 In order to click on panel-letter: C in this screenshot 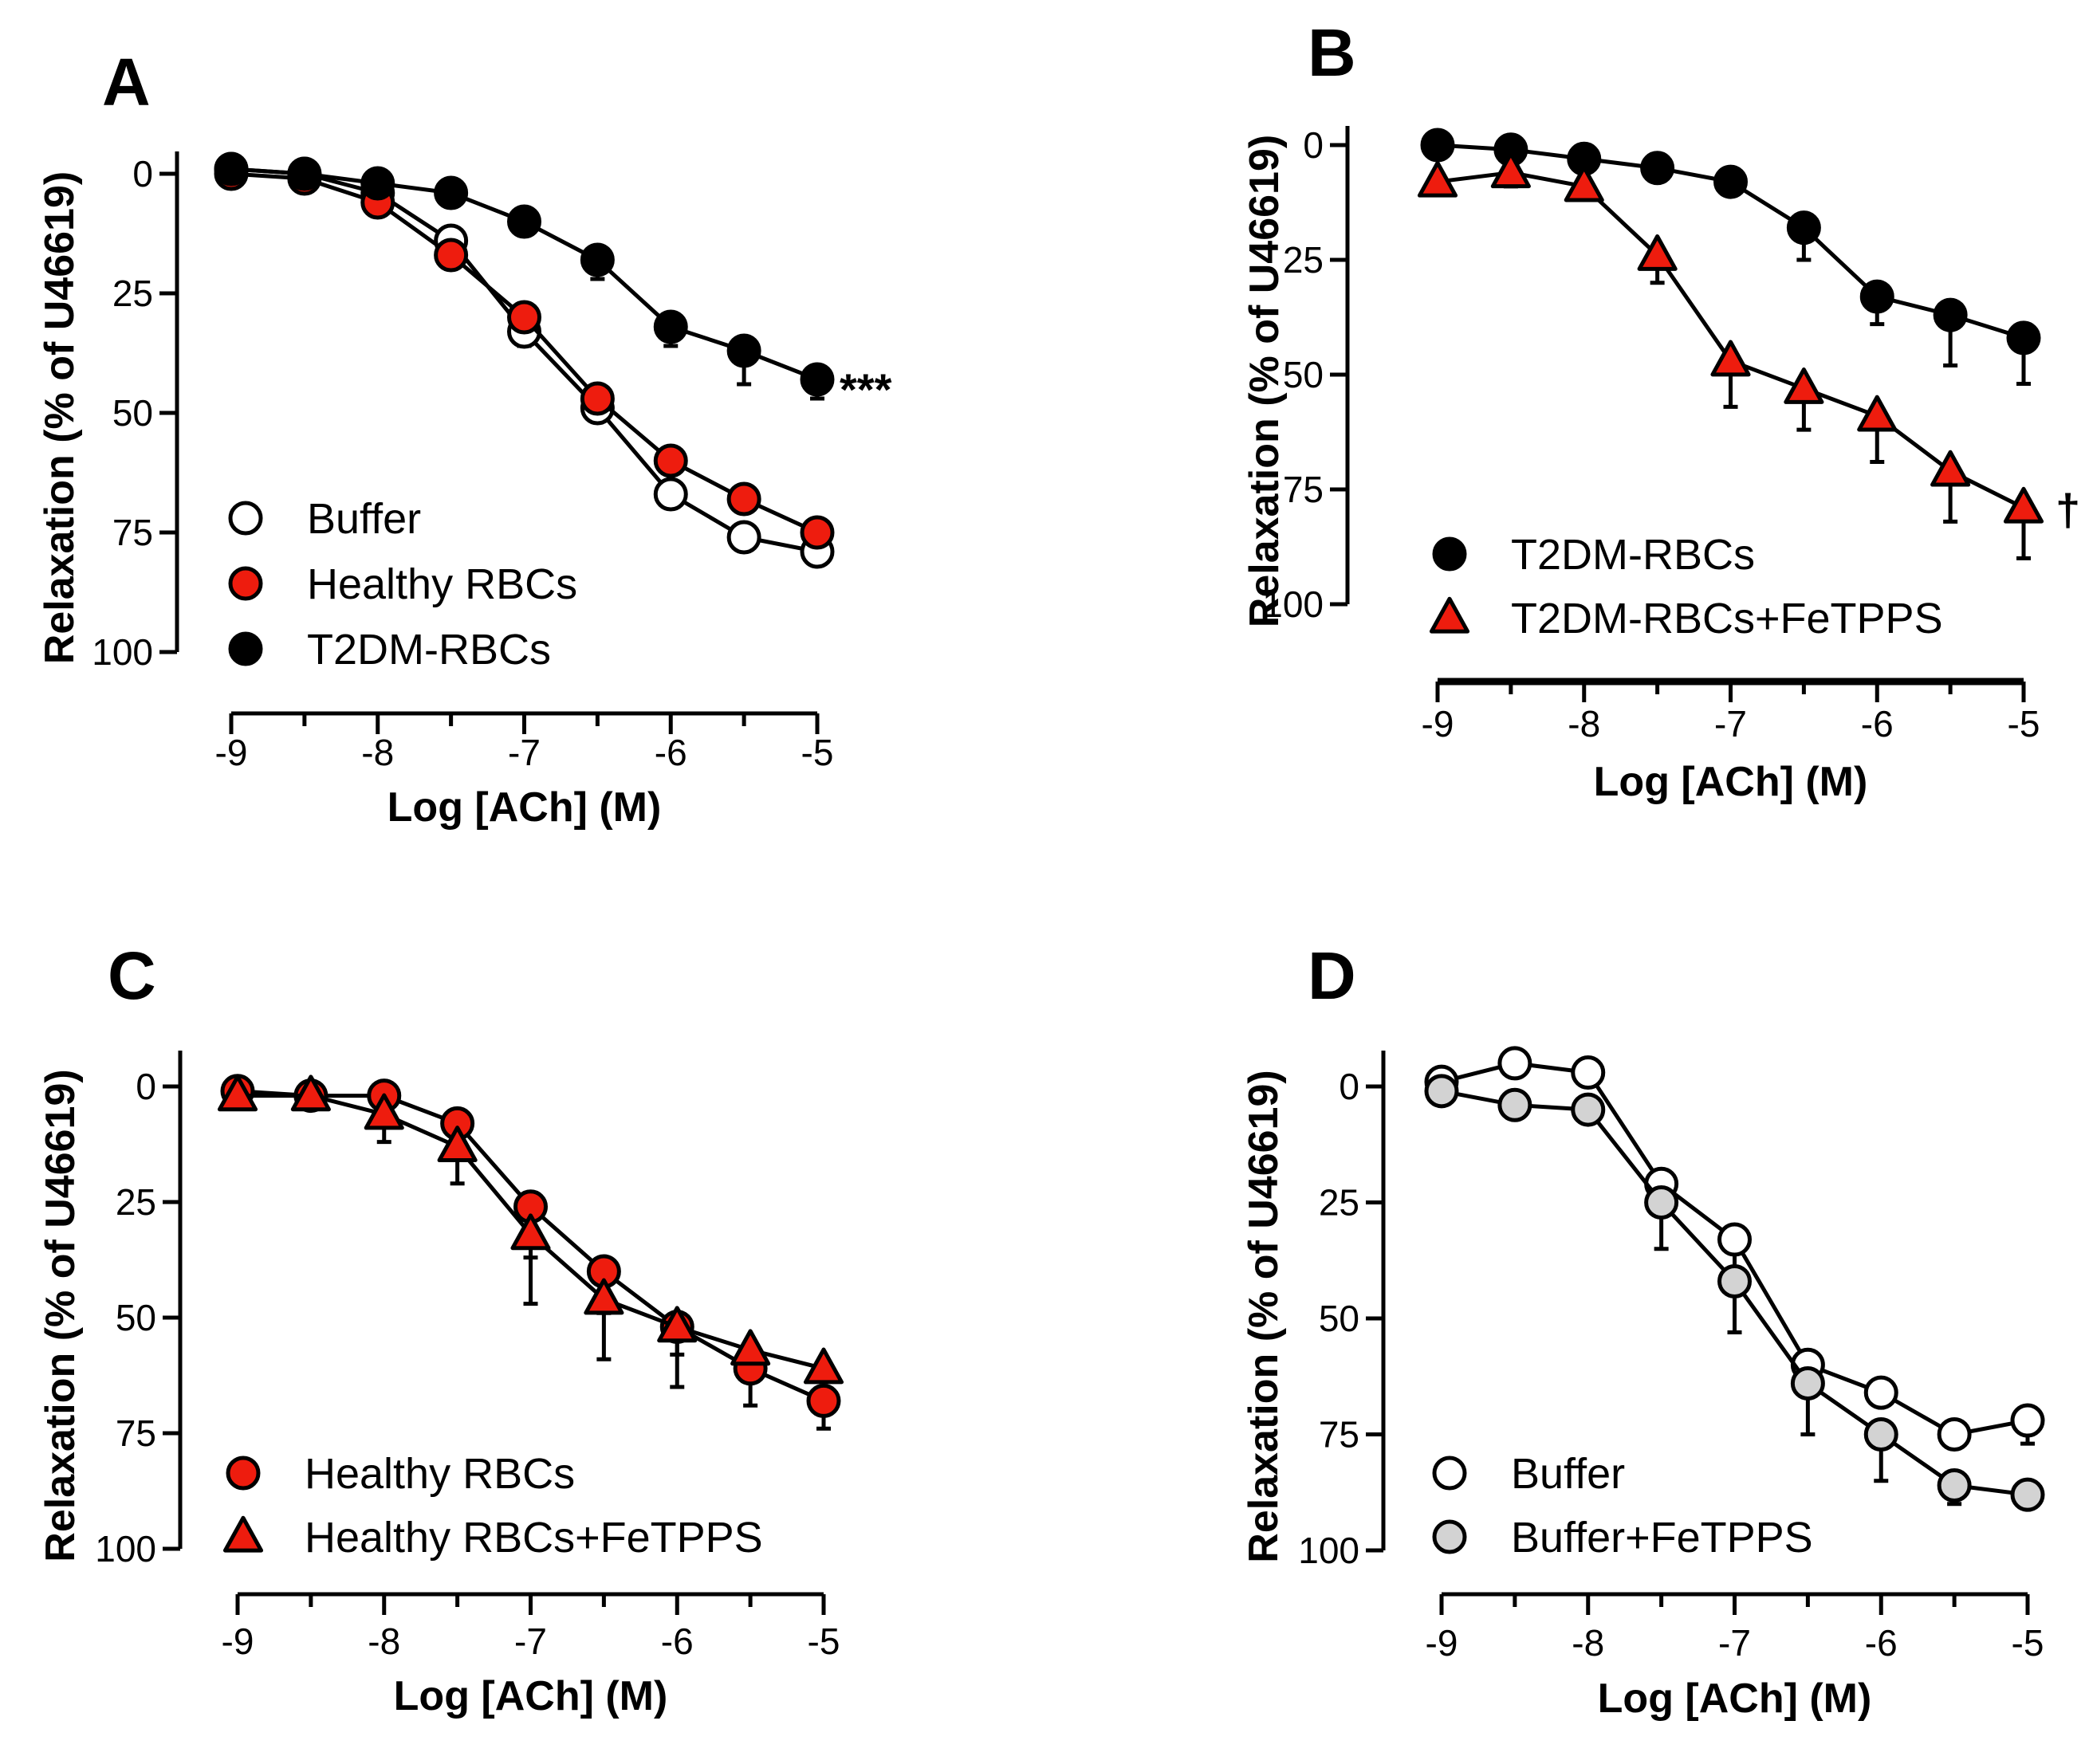, I will do `click(132, 976)`.